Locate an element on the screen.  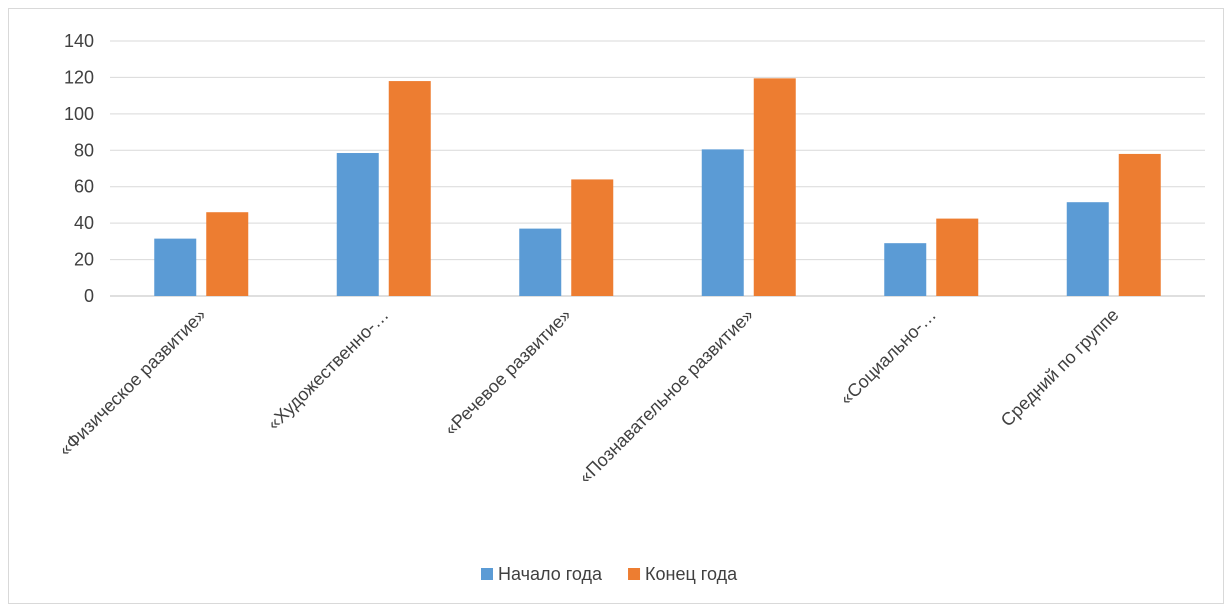
legend: Начало года Конец года is located at coordinates (609, 574).